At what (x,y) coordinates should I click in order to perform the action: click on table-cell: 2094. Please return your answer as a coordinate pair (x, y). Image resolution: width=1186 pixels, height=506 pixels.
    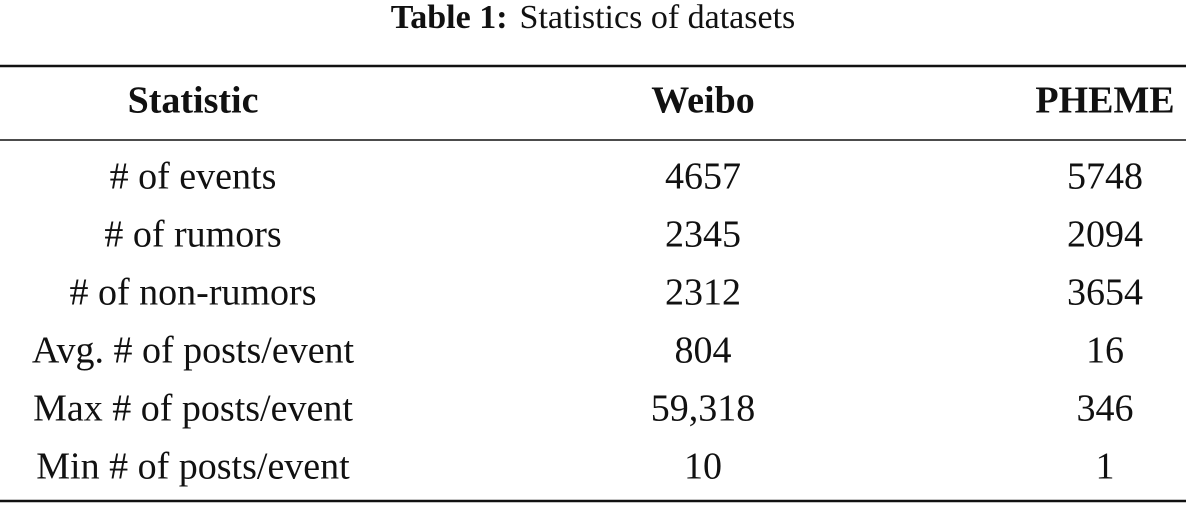
    Looking at the image, I should click on (1105, 235).